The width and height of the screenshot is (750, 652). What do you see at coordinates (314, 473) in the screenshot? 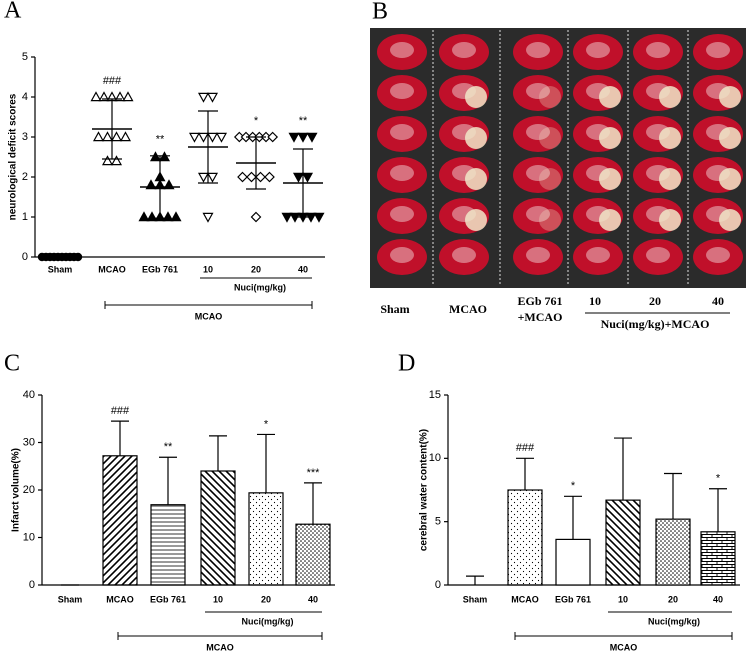
I see `significance: ***` at bounding box center [314, 473].